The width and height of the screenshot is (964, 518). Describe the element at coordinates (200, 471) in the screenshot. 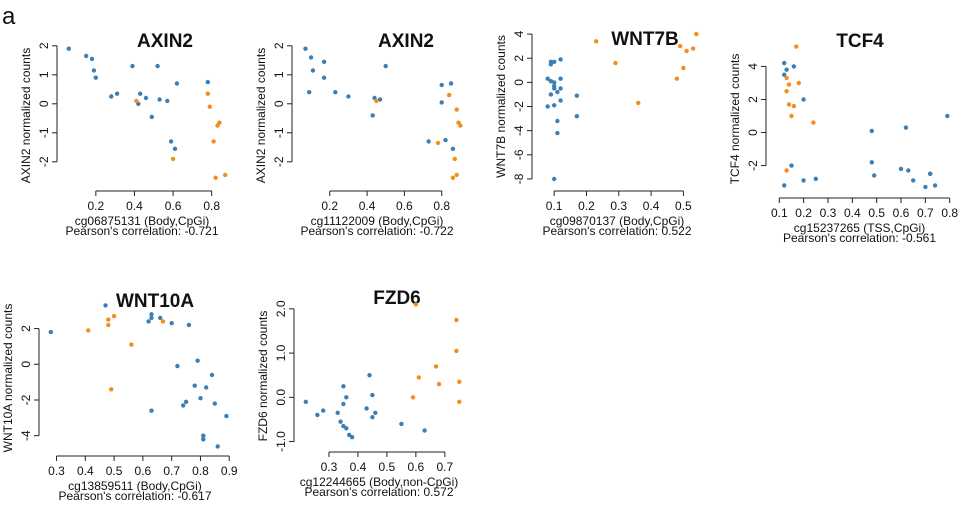

I see `x-tick-label: 0.8` at that location.